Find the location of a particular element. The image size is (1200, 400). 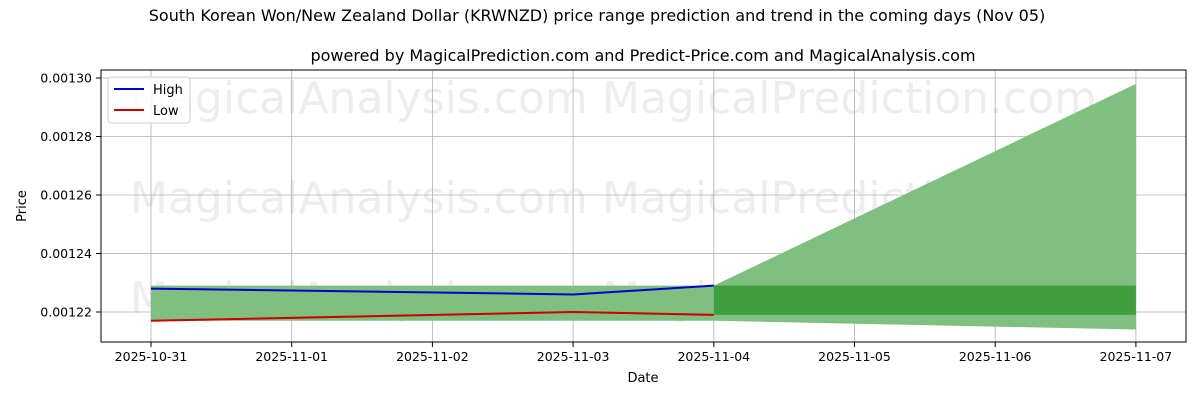

y-tick-label: 0.00126 is located at coordinates (66, 195).